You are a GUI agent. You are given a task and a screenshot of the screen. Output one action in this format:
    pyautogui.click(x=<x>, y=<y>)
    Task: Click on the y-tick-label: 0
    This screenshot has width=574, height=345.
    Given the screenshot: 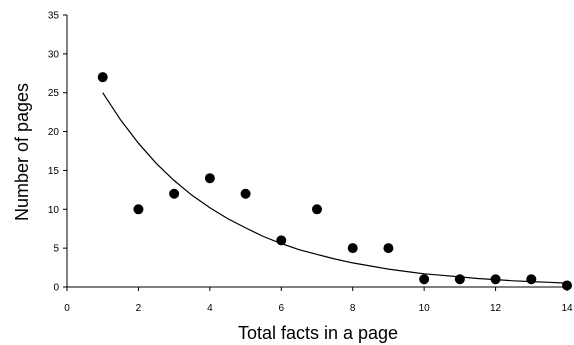 What is the action you would take?
    pyautogui.click(x=56, y=288)
    